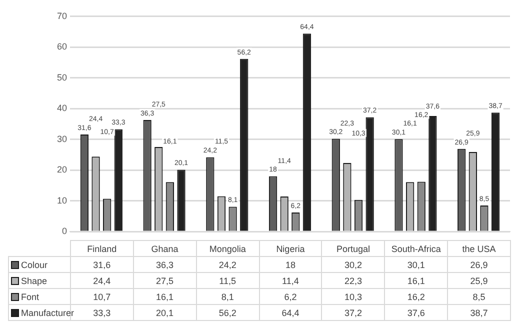 The height and width of the screenshot is (327, 520). What do you see at coordinates (34, 265) in the screenshot?
I see `legend-label: Colour` at bounding box center [34, 265].